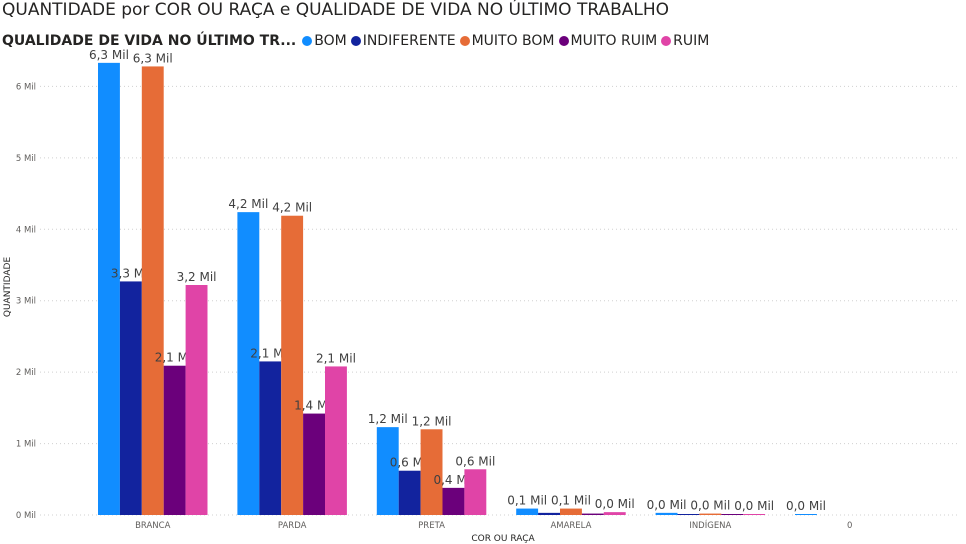 The height and width of the screenshot is (544, 966). What do you see at coordinates (26, 373) in the screenshot?
I see `y-tick-label: 2 Mil` at bounding box center [26, 373].